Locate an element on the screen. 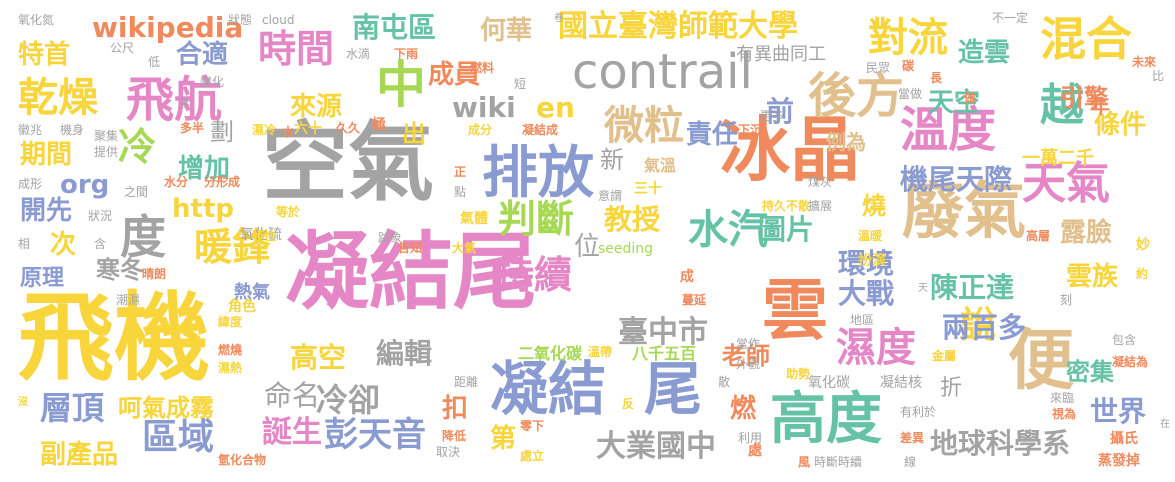 This screenshot has width=1175, height=482. word: 狀況 is located at coordinates (100, 216).